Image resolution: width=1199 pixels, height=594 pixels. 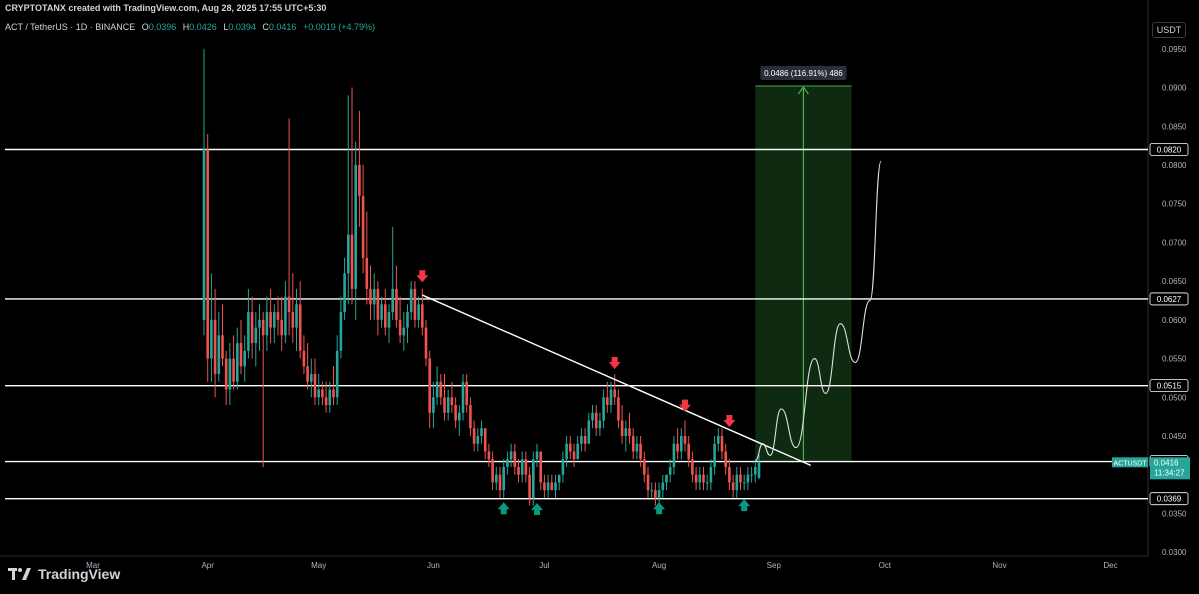 I want to click on price-tick-label: 0.0600, so click(x=1174, y=320).